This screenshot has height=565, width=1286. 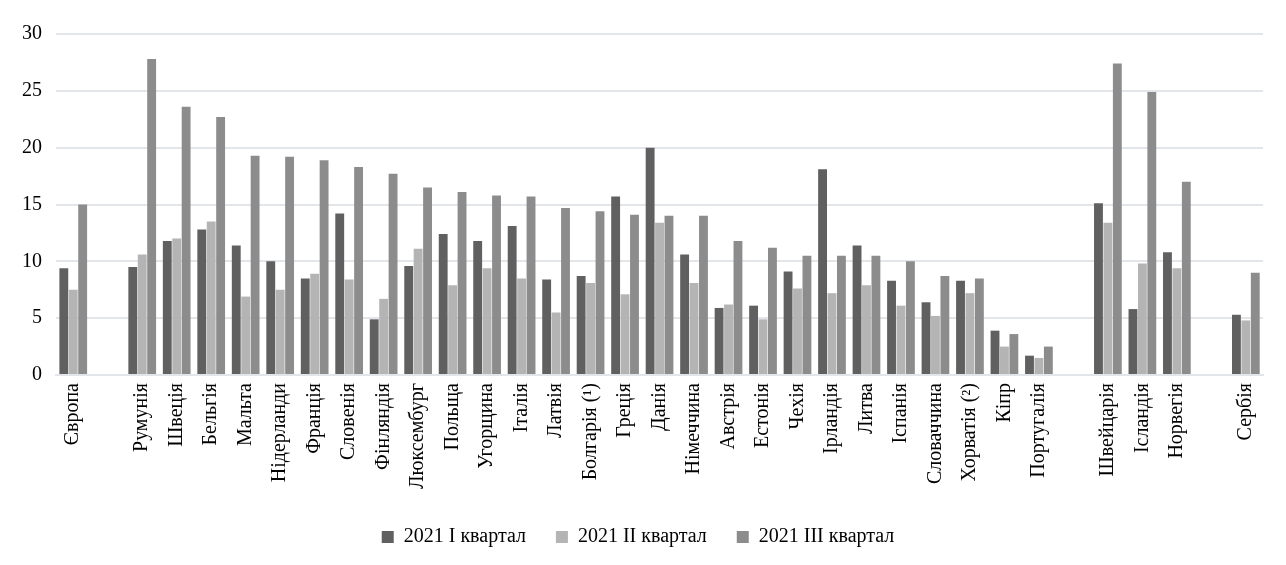 What do you see at coordinates (32, 89) in the screenshot?
I see `y-tick-label: 25` at bounding box center [32, 89].